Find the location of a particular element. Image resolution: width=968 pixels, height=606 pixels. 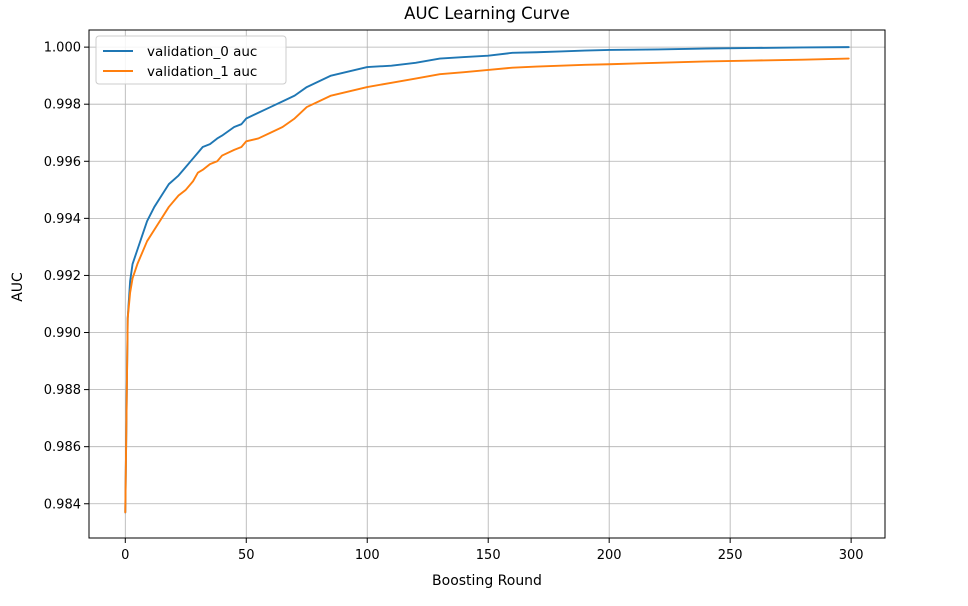

legend: validation_0 auc validation_1 auc is located at coordinates (191, 60).